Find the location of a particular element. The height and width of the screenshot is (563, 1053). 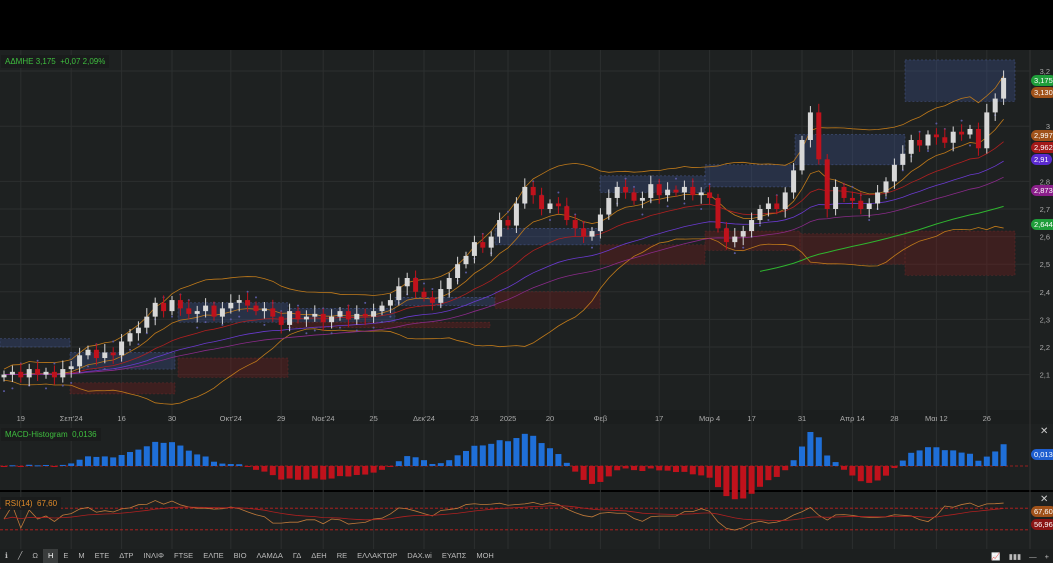

y-tick-label: 2,4 is located at coordinates (1045, 292).